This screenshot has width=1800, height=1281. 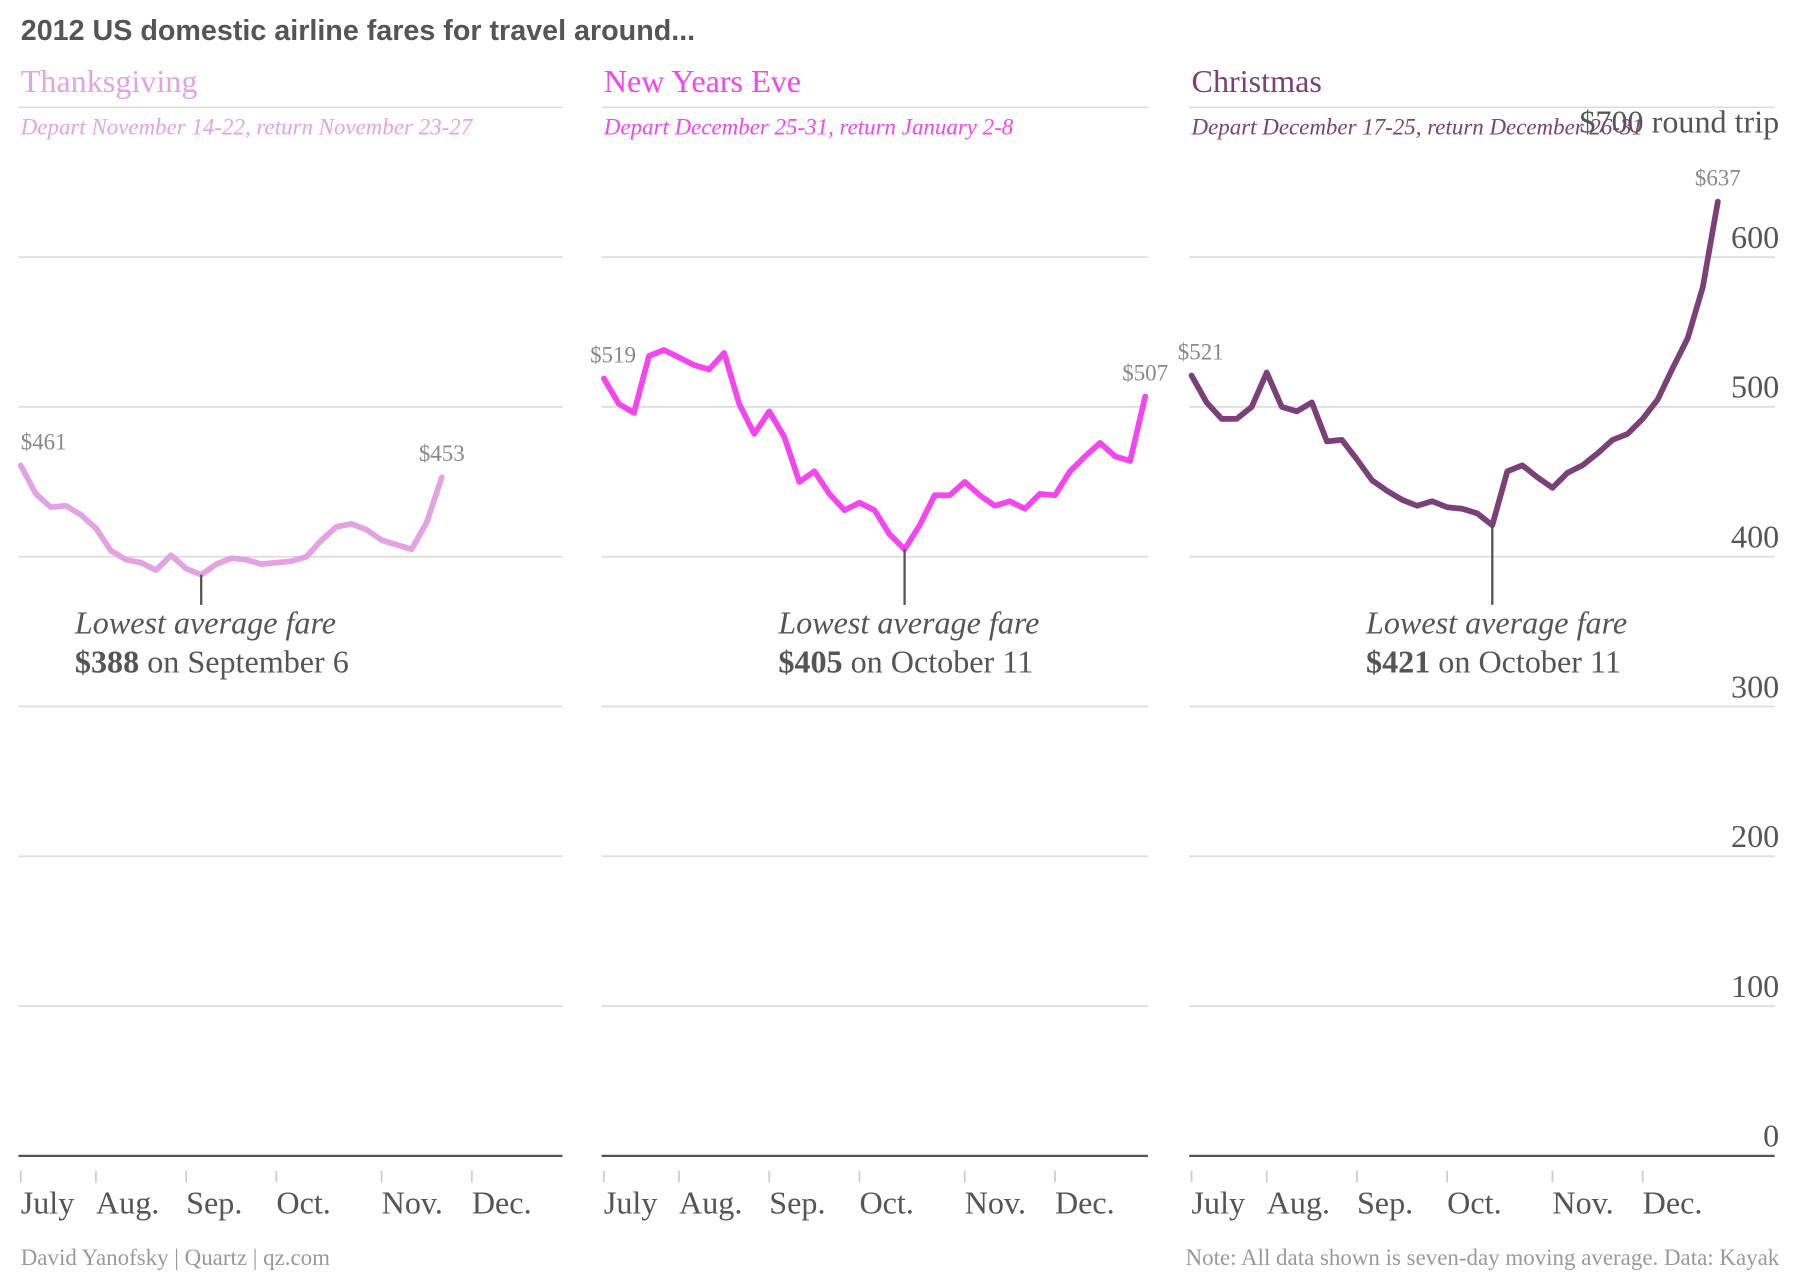 What do you see at coordinates (1771, 1136) in the screenshot?
I see `y-tick-label: 0` at bounding box center [1771, 1136].